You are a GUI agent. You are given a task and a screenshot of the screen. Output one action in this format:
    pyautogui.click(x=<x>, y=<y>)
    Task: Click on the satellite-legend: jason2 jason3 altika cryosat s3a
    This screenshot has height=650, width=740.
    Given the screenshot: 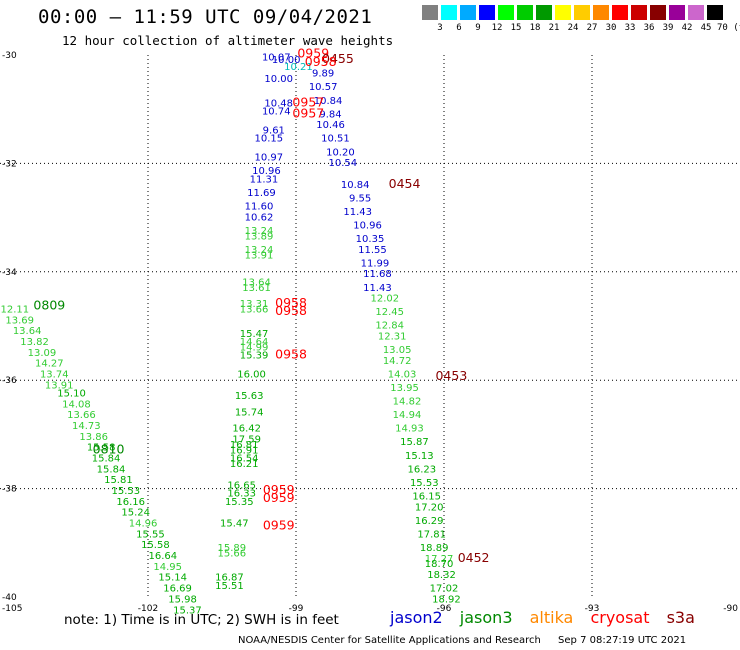 What is the action you would take?
    pyautogui.click(x=548, y=617)
    